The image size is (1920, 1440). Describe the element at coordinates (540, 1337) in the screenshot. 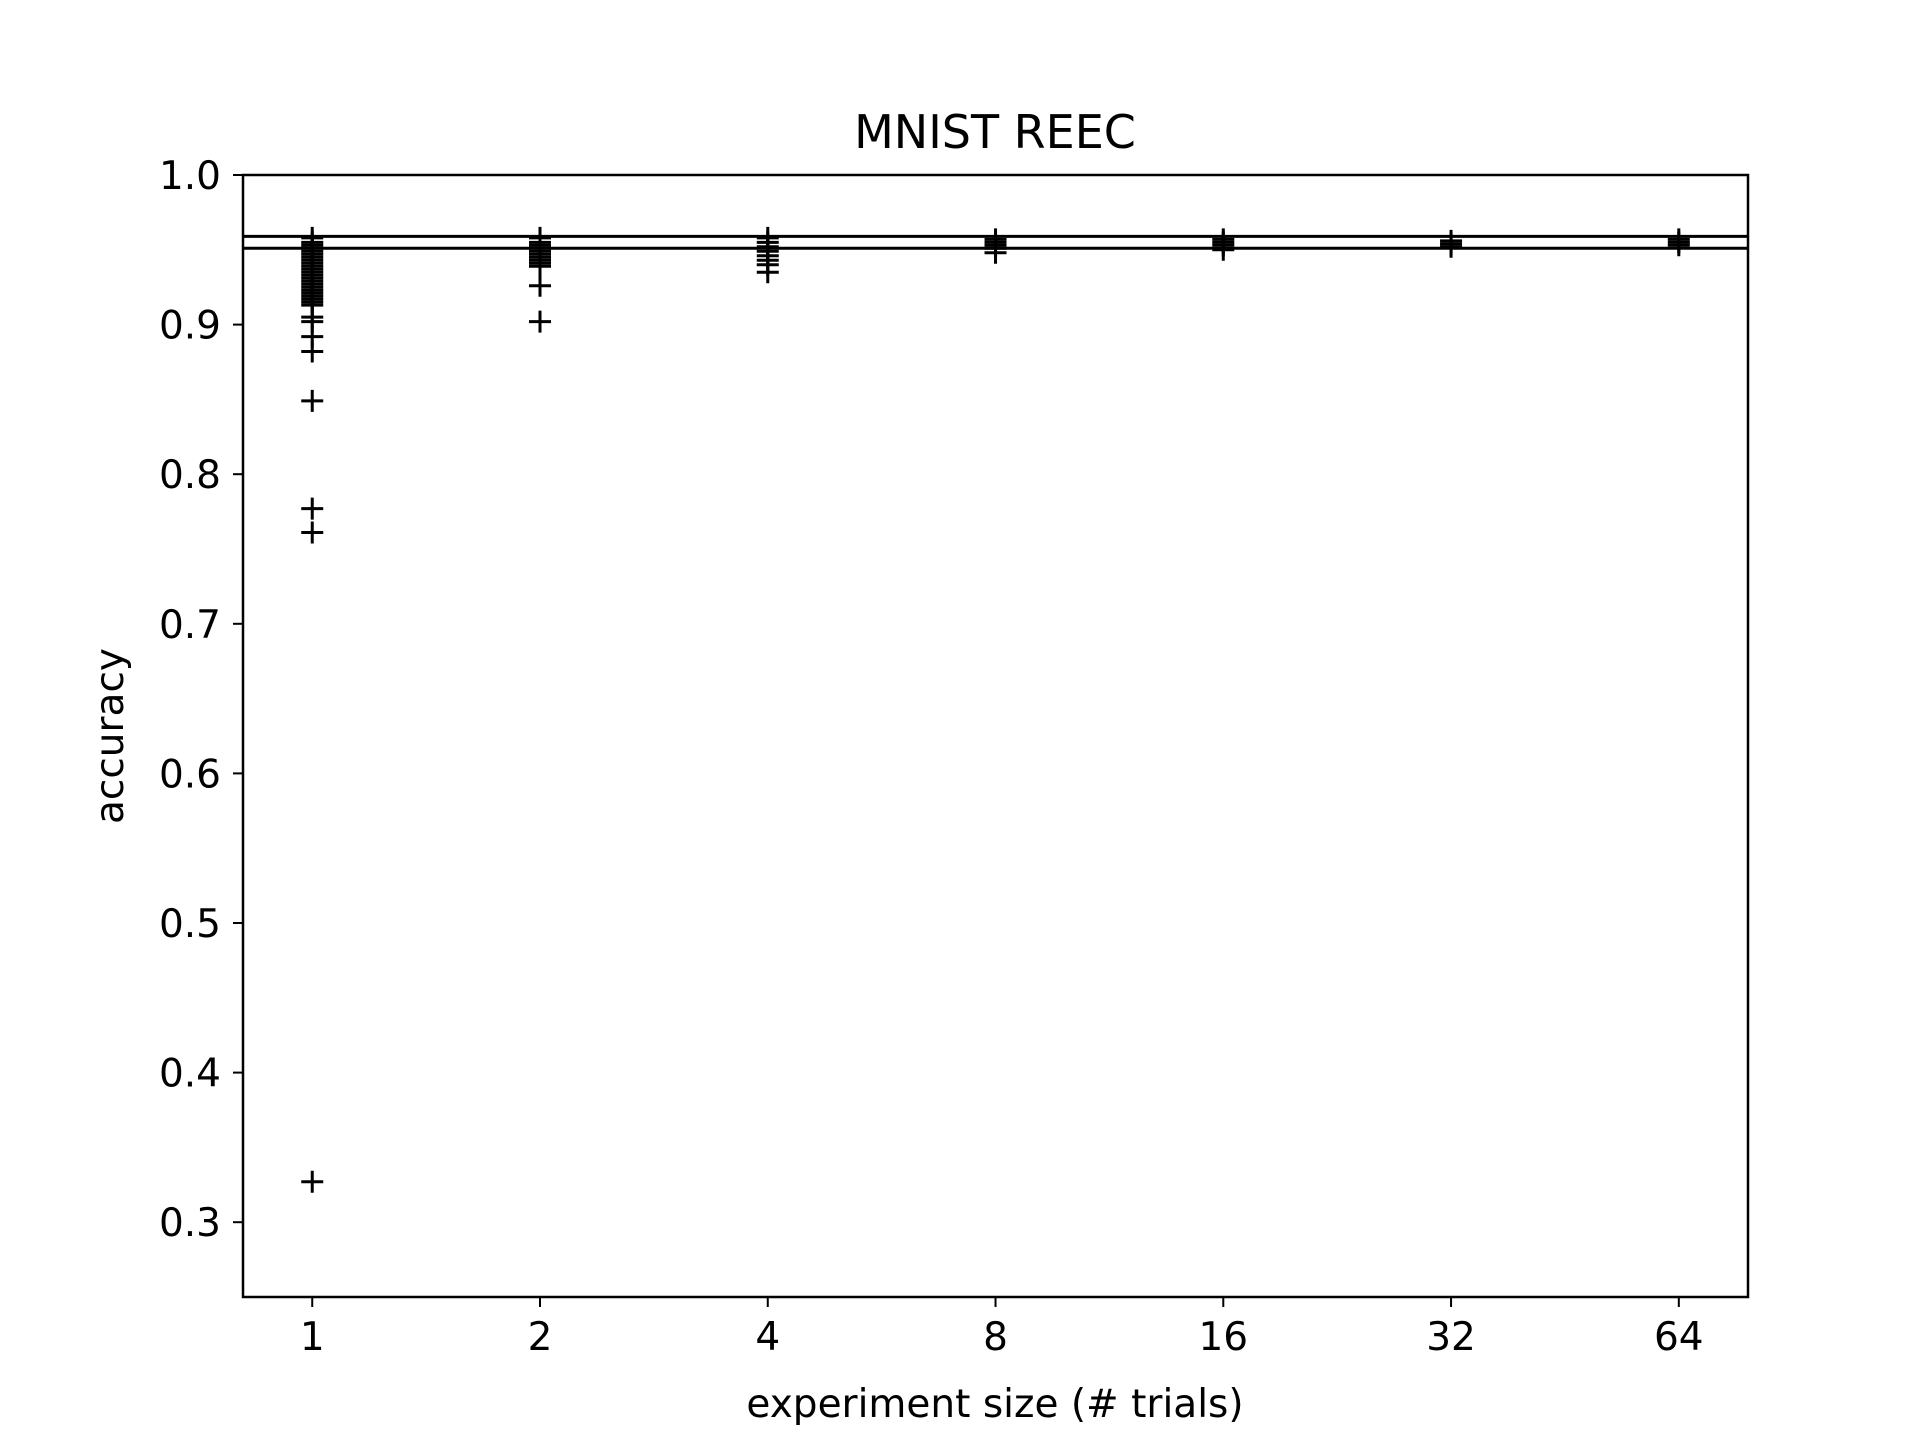

I see `x-tick-label: 2` at that location.